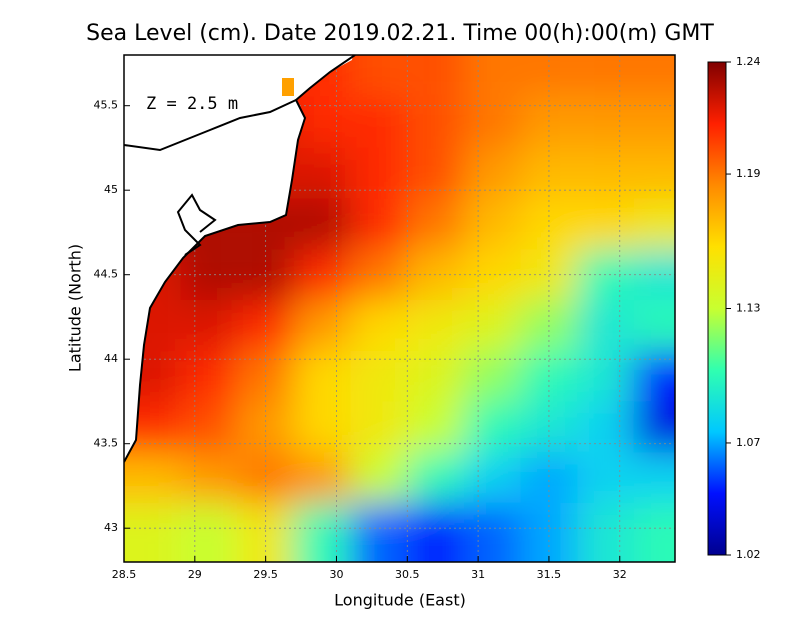 This screenshot has height=622, width=800. What do you see at coordinates (106, 443) in the screenshot?
I see `y-tick-label: 43.5` at bounding box center [106, 443].